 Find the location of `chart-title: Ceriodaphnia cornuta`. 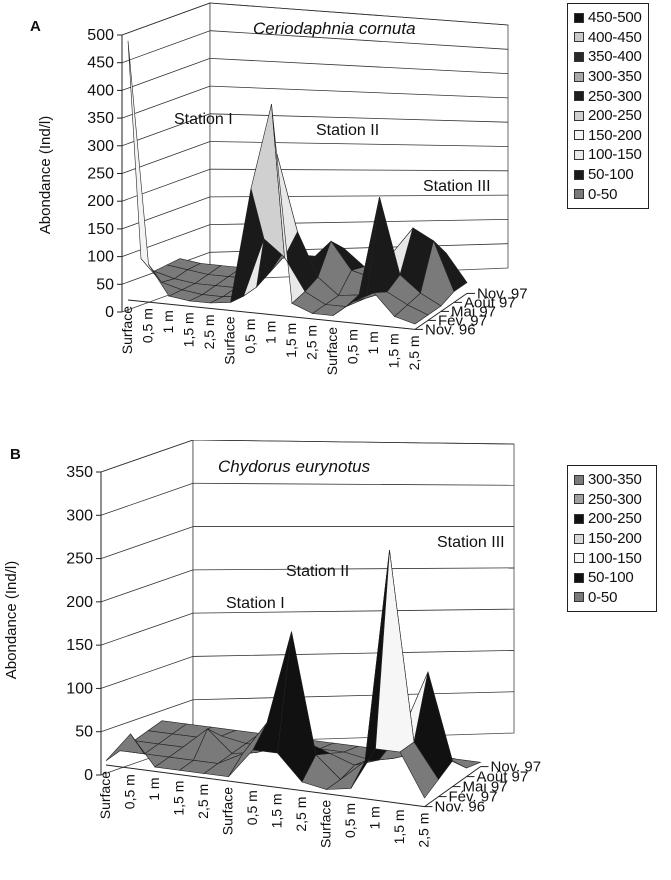

chart-title: Ceriodaphnia cornuta is located at coordinates (334, 28).